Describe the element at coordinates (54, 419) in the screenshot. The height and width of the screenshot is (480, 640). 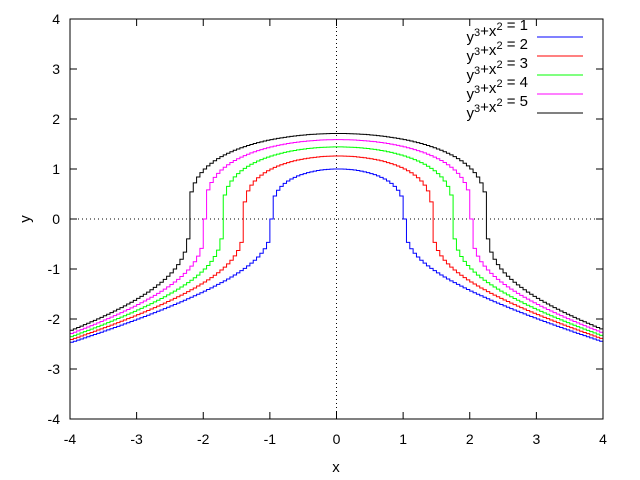
I see `y-tick-label: -4` at that location.